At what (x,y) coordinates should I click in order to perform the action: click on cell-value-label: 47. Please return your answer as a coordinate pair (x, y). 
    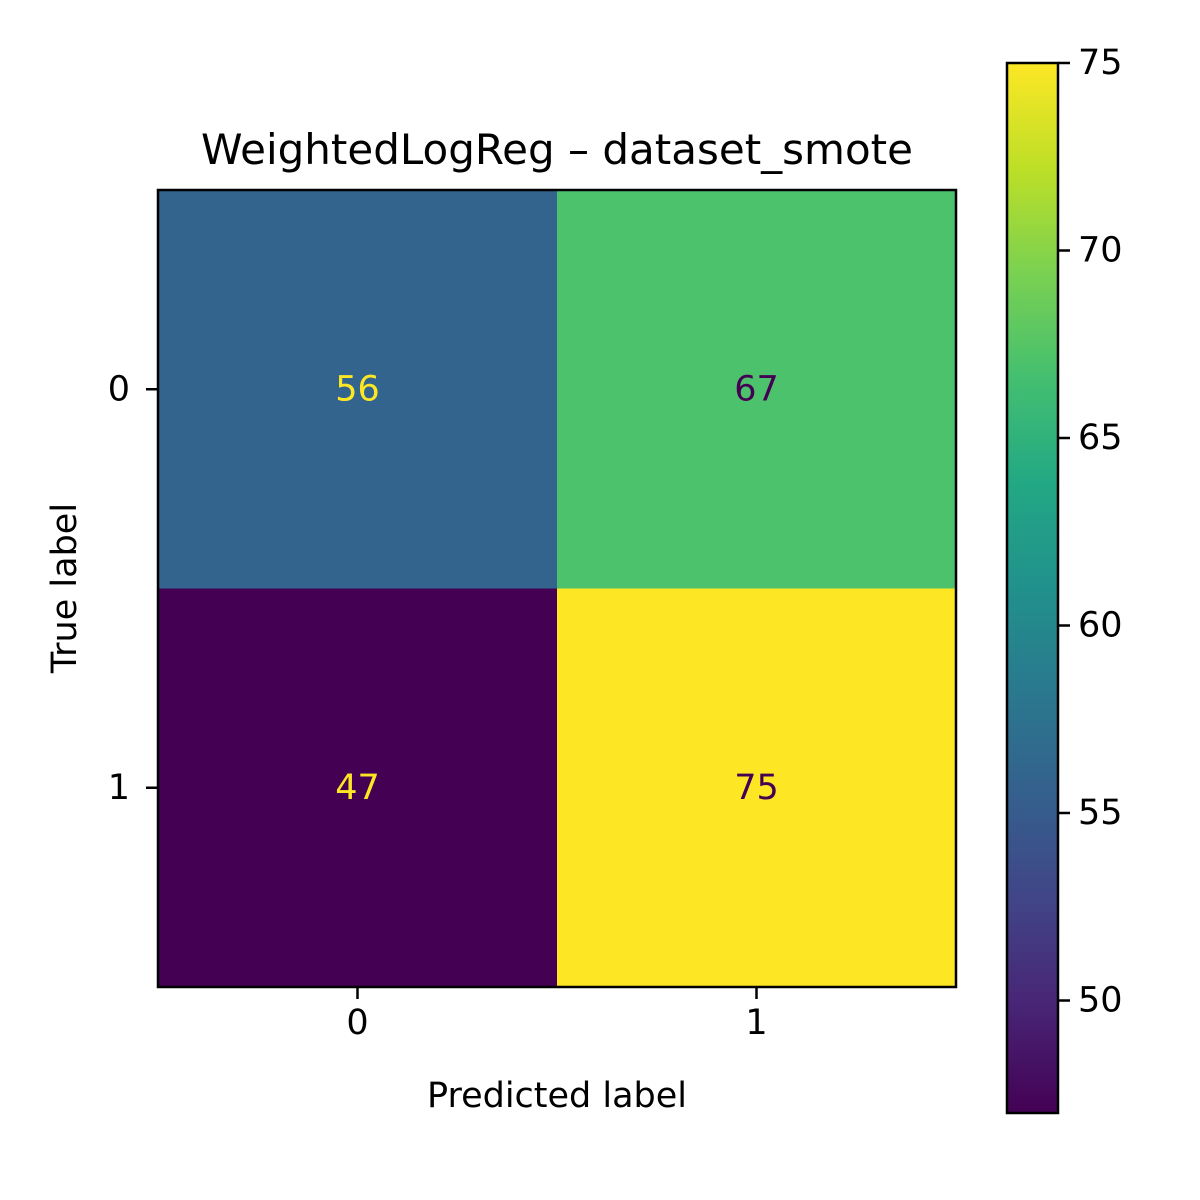
    Looking at the image, I should click on (357, 788).